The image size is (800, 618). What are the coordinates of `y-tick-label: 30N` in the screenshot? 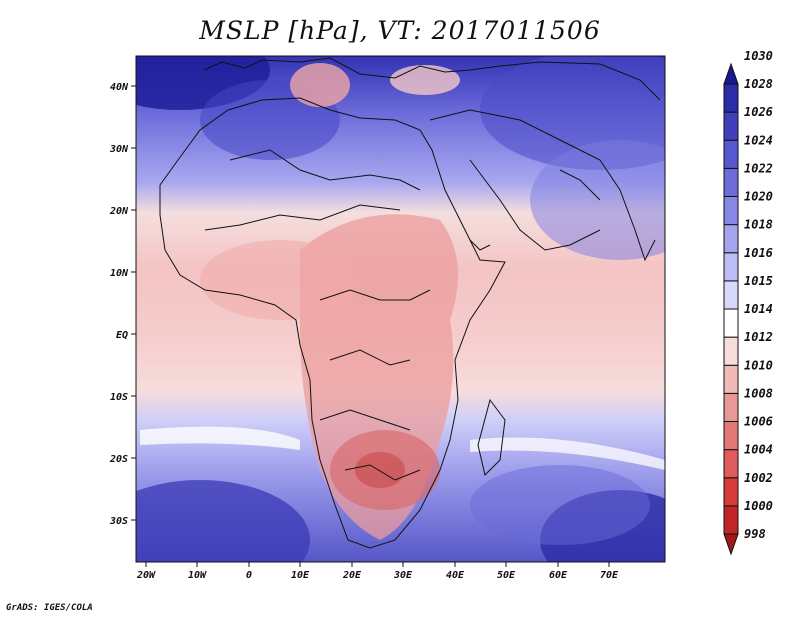 It's located at (119, 149).